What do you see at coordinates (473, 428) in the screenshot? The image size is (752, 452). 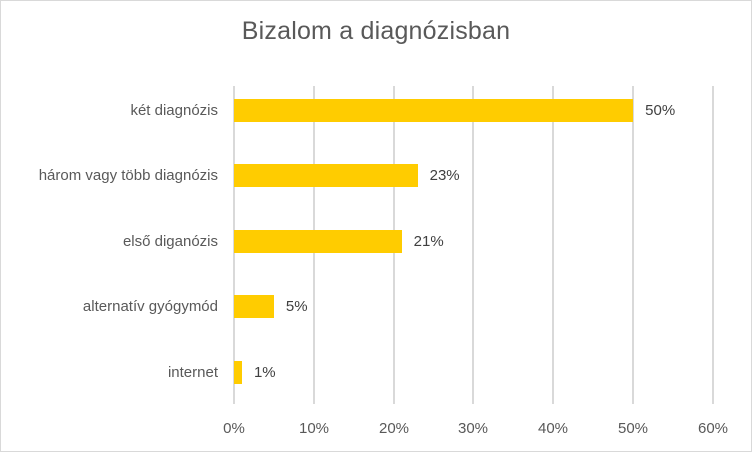 I see `x-tick-label: 30%` at bounding box center [473, 428].